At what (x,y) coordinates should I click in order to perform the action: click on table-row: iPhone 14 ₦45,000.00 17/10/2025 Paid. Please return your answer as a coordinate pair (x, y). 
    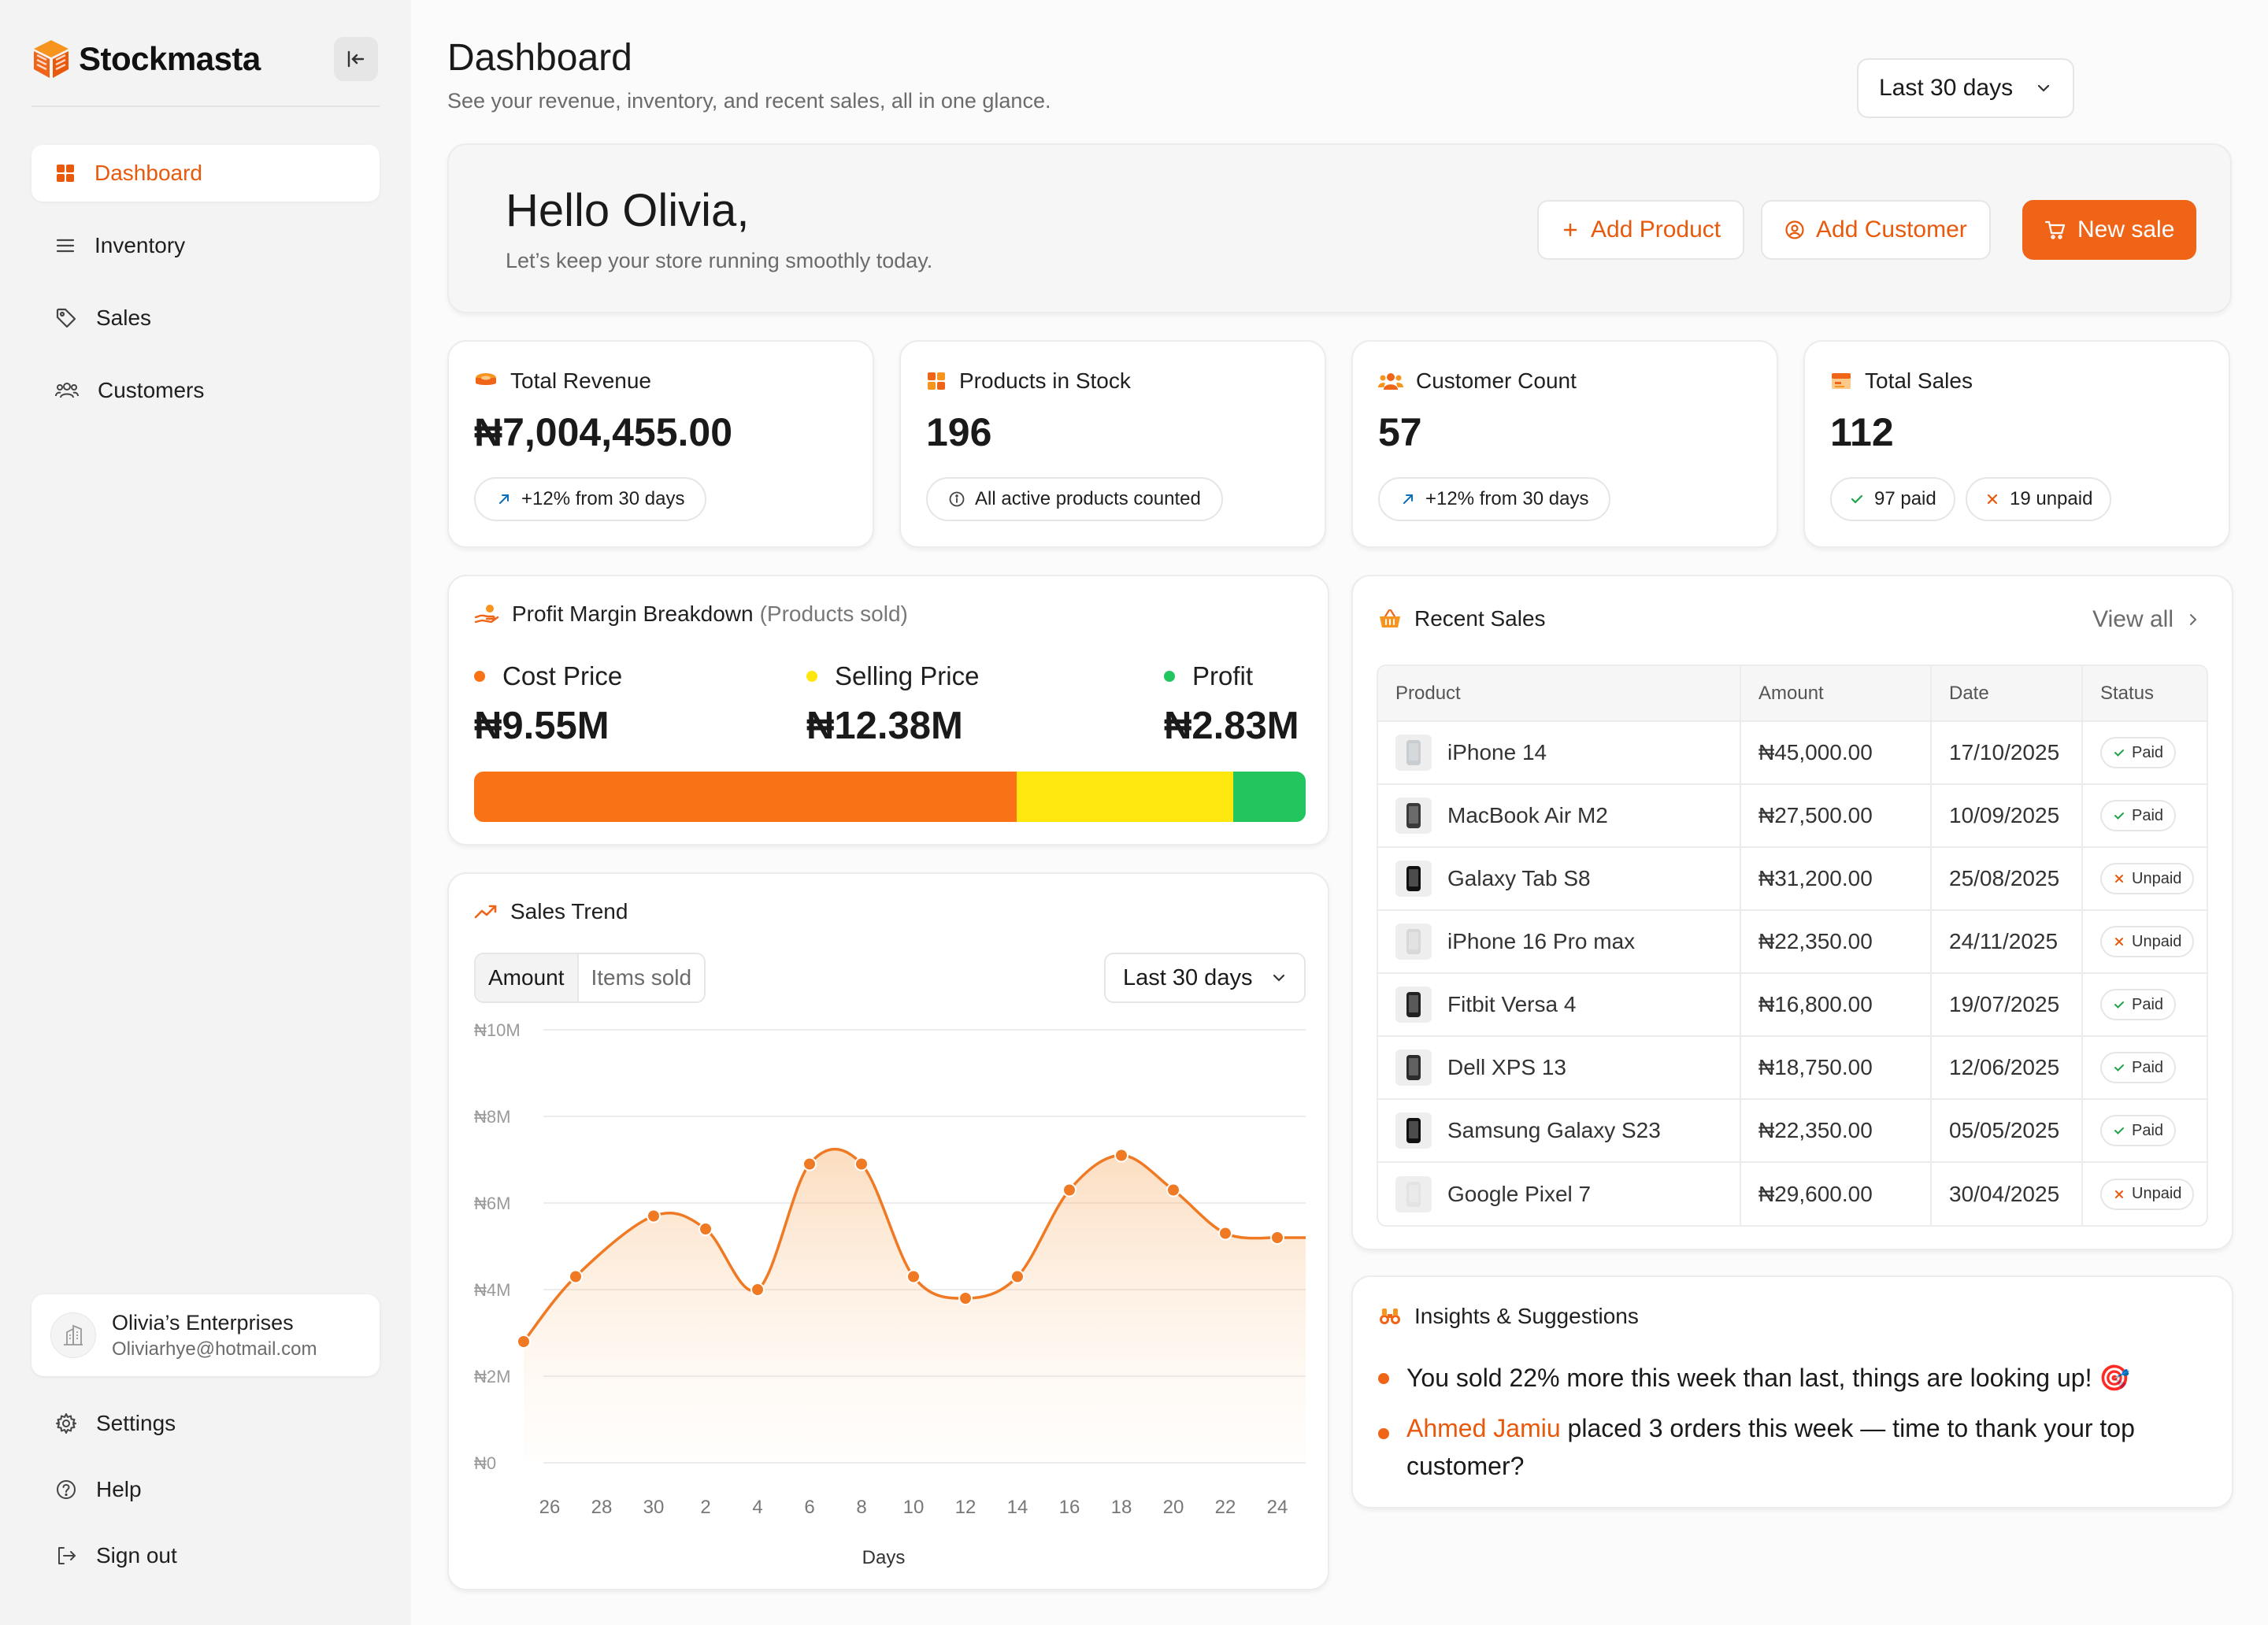
    Looking at the image, I should click on (1792, 752).